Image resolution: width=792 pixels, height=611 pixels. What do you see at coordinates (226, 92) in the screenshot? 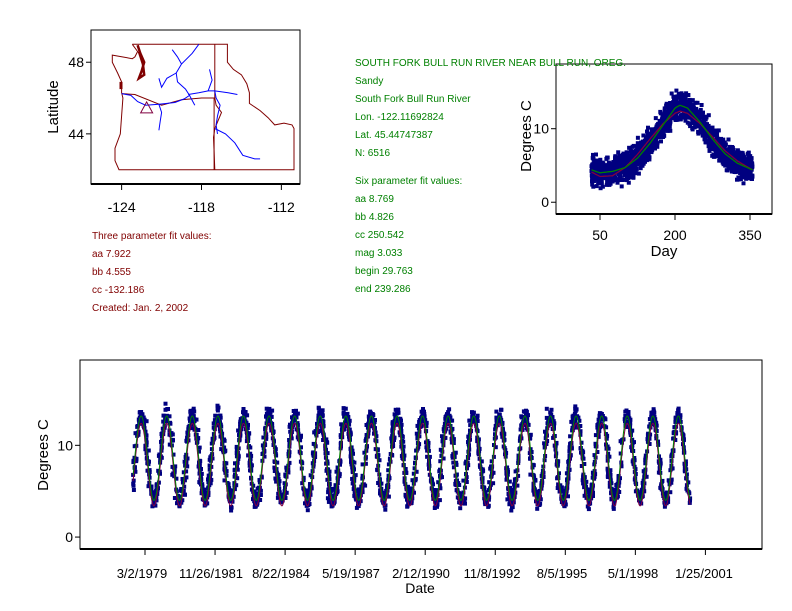
I see `river` at bounding box center [226, 92].